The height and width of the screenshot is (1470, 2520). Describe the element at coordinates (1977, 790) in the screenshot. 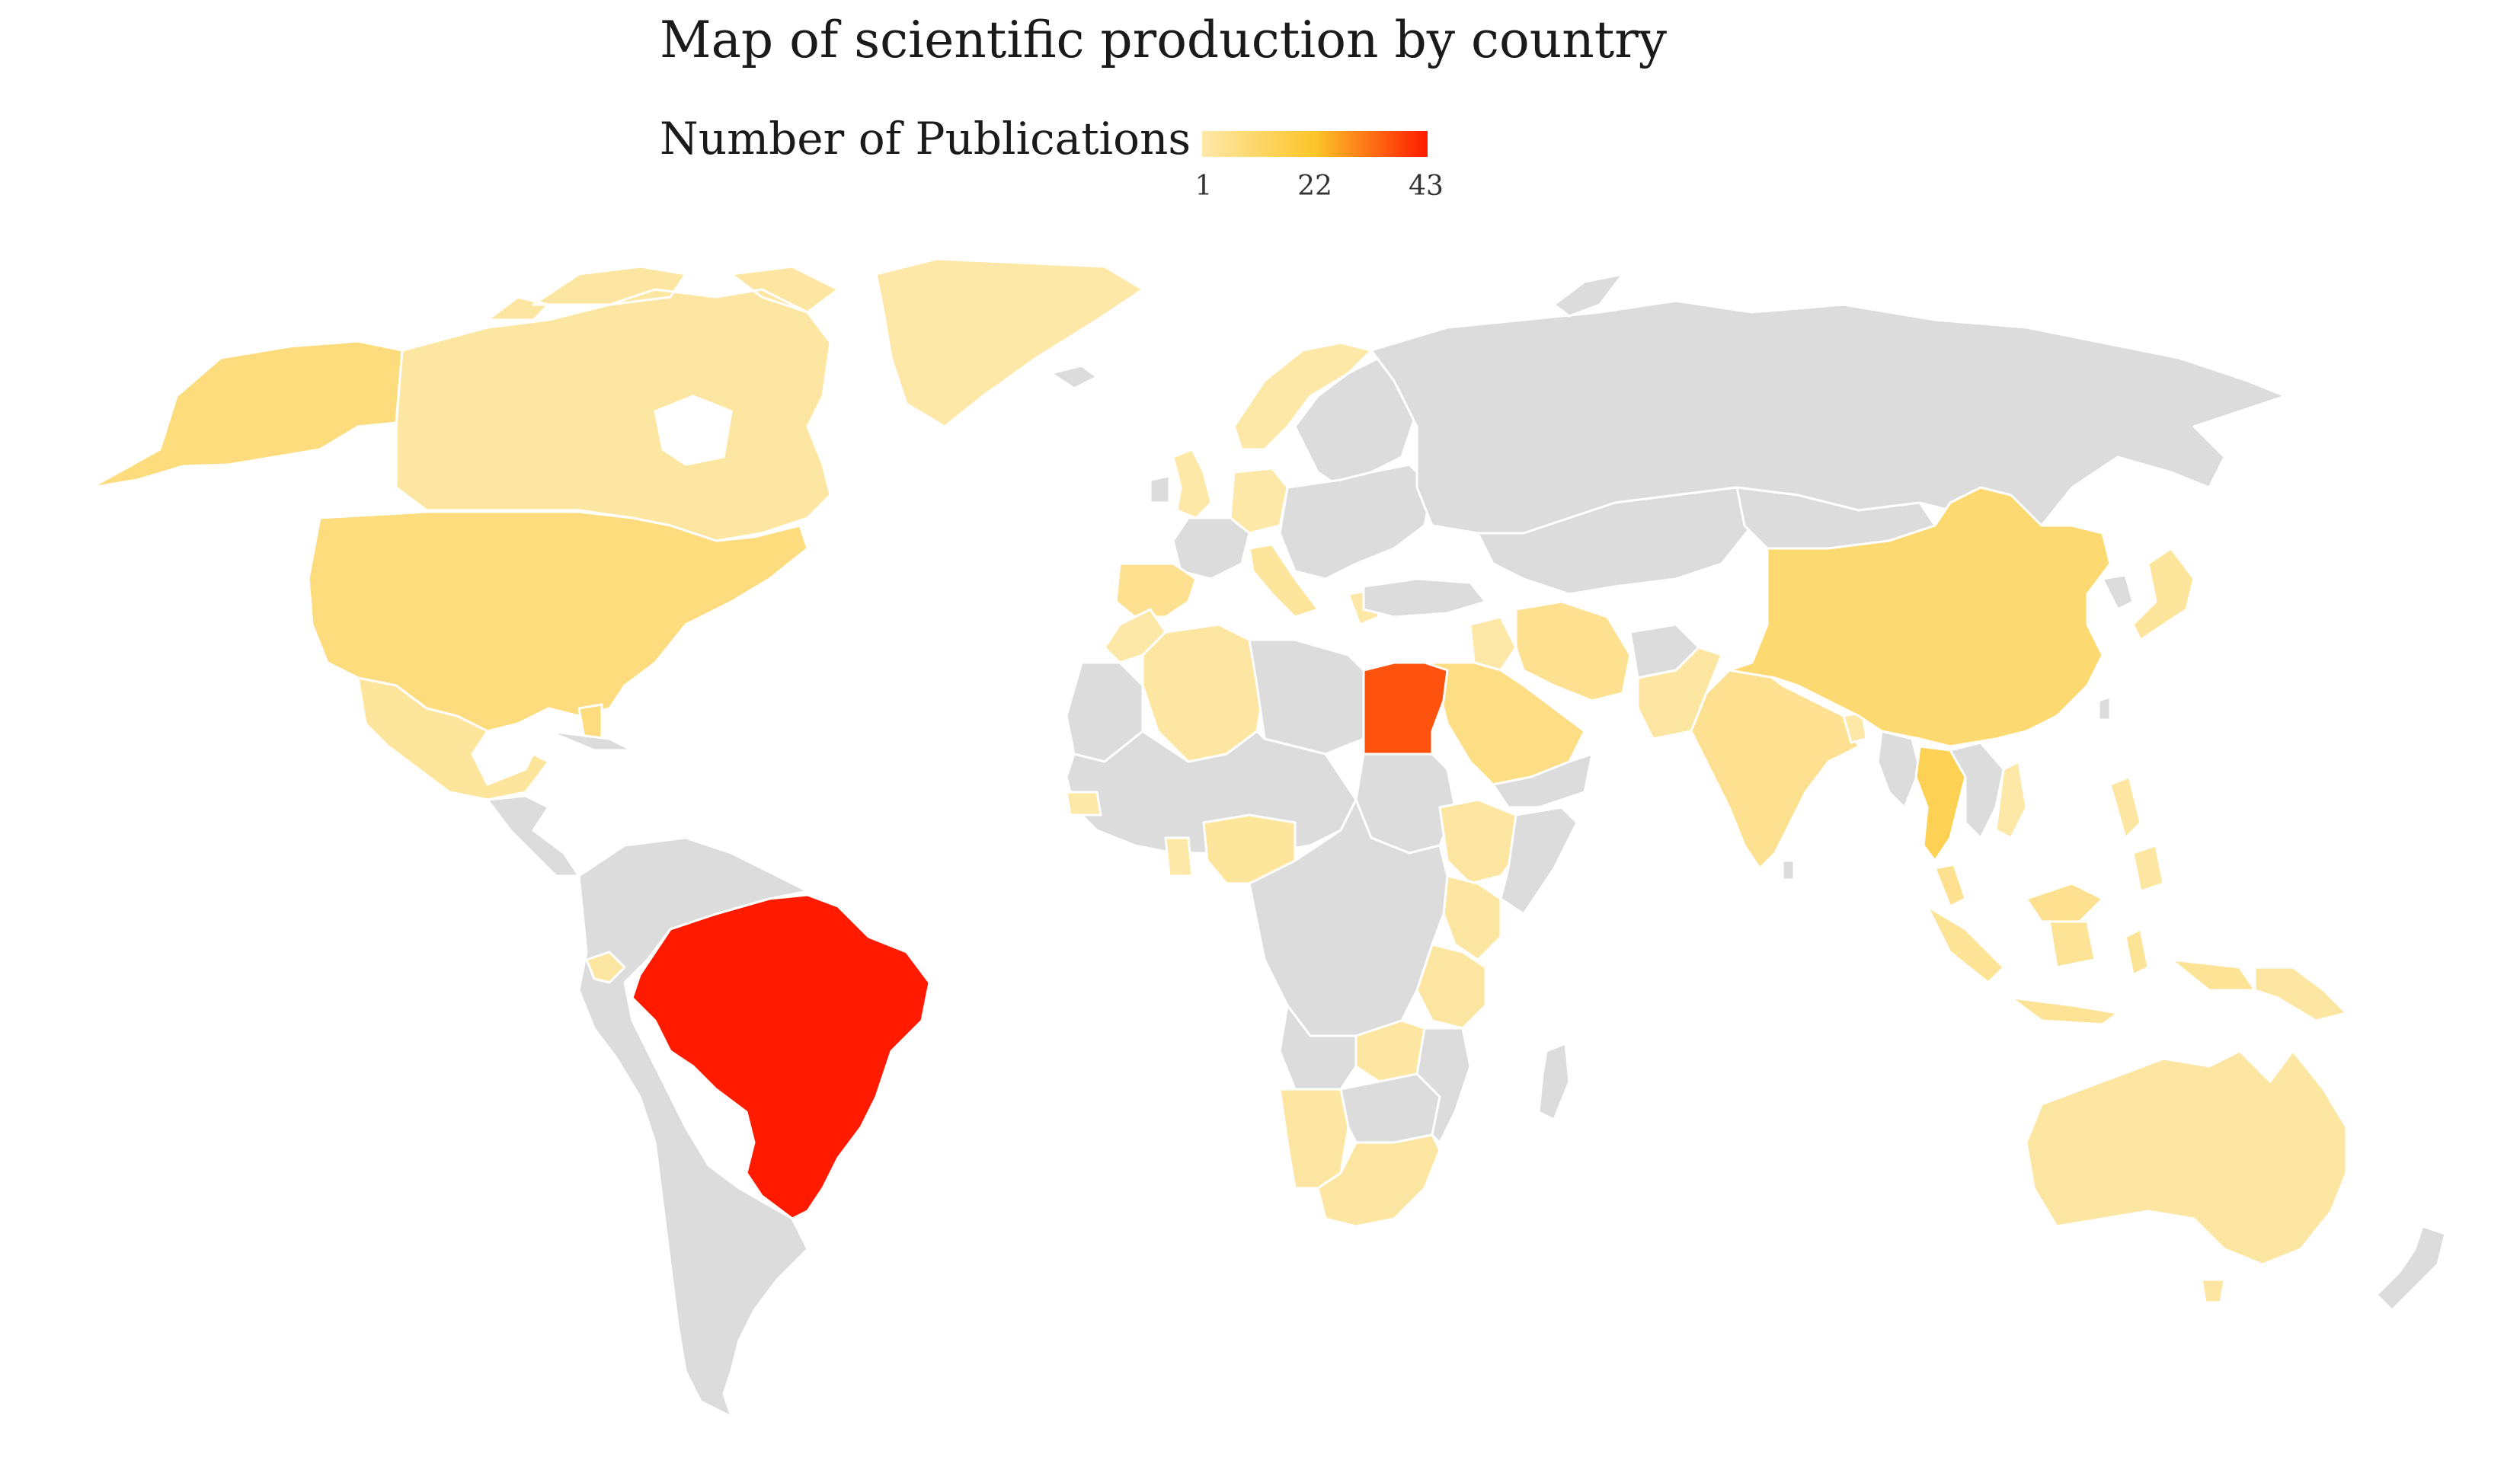

I see `country-vietnam-laos-cambodia` at that location.